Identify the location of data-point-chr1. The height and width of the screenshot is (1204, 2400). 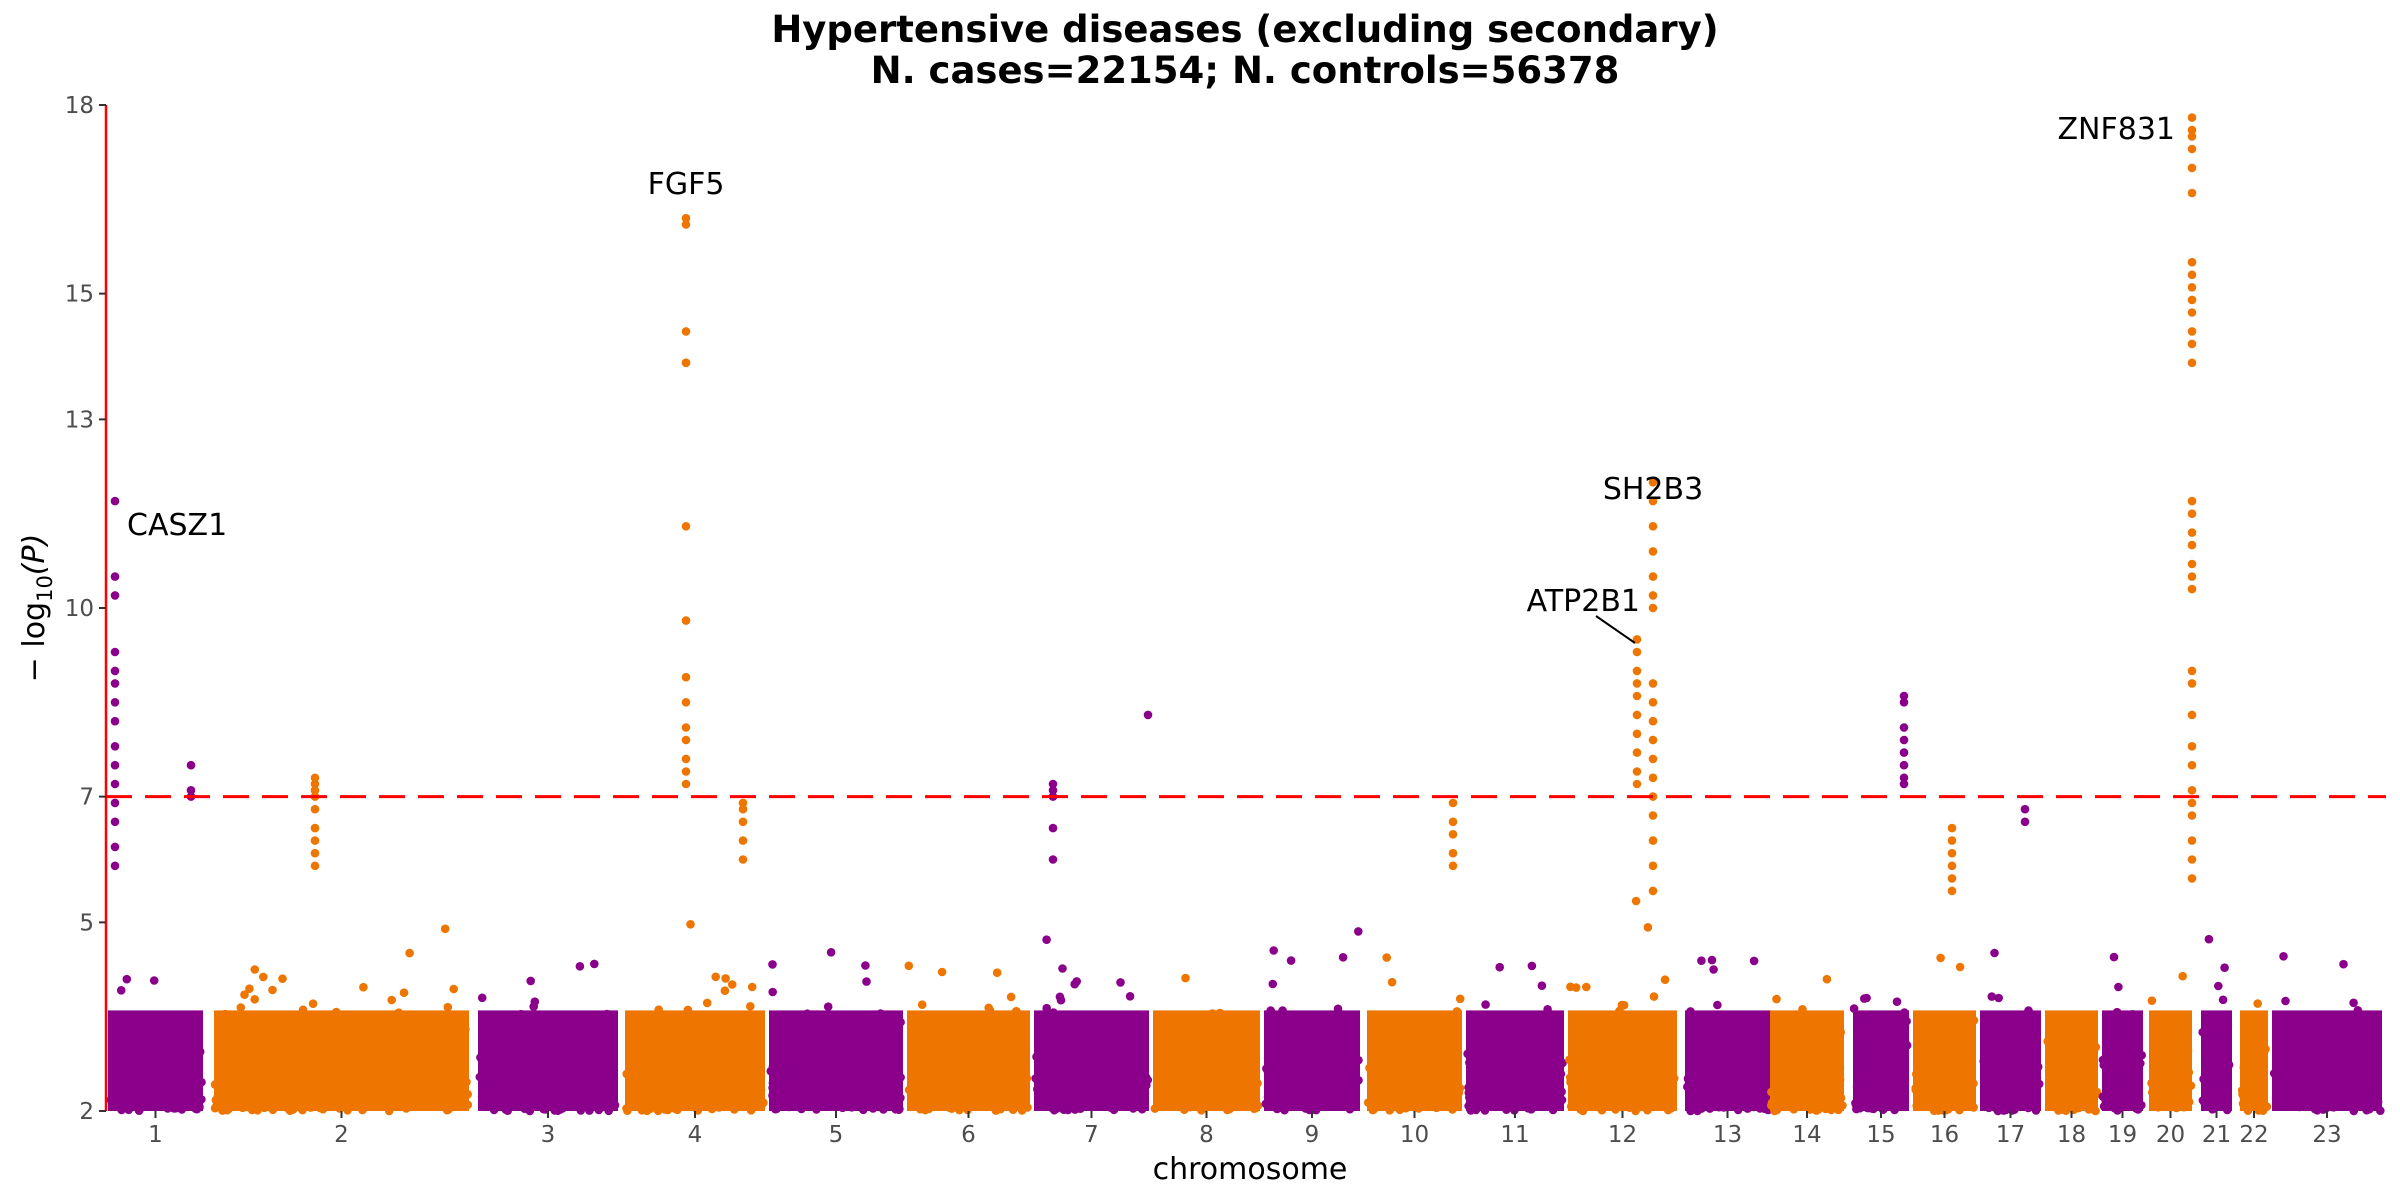
(121, 990).